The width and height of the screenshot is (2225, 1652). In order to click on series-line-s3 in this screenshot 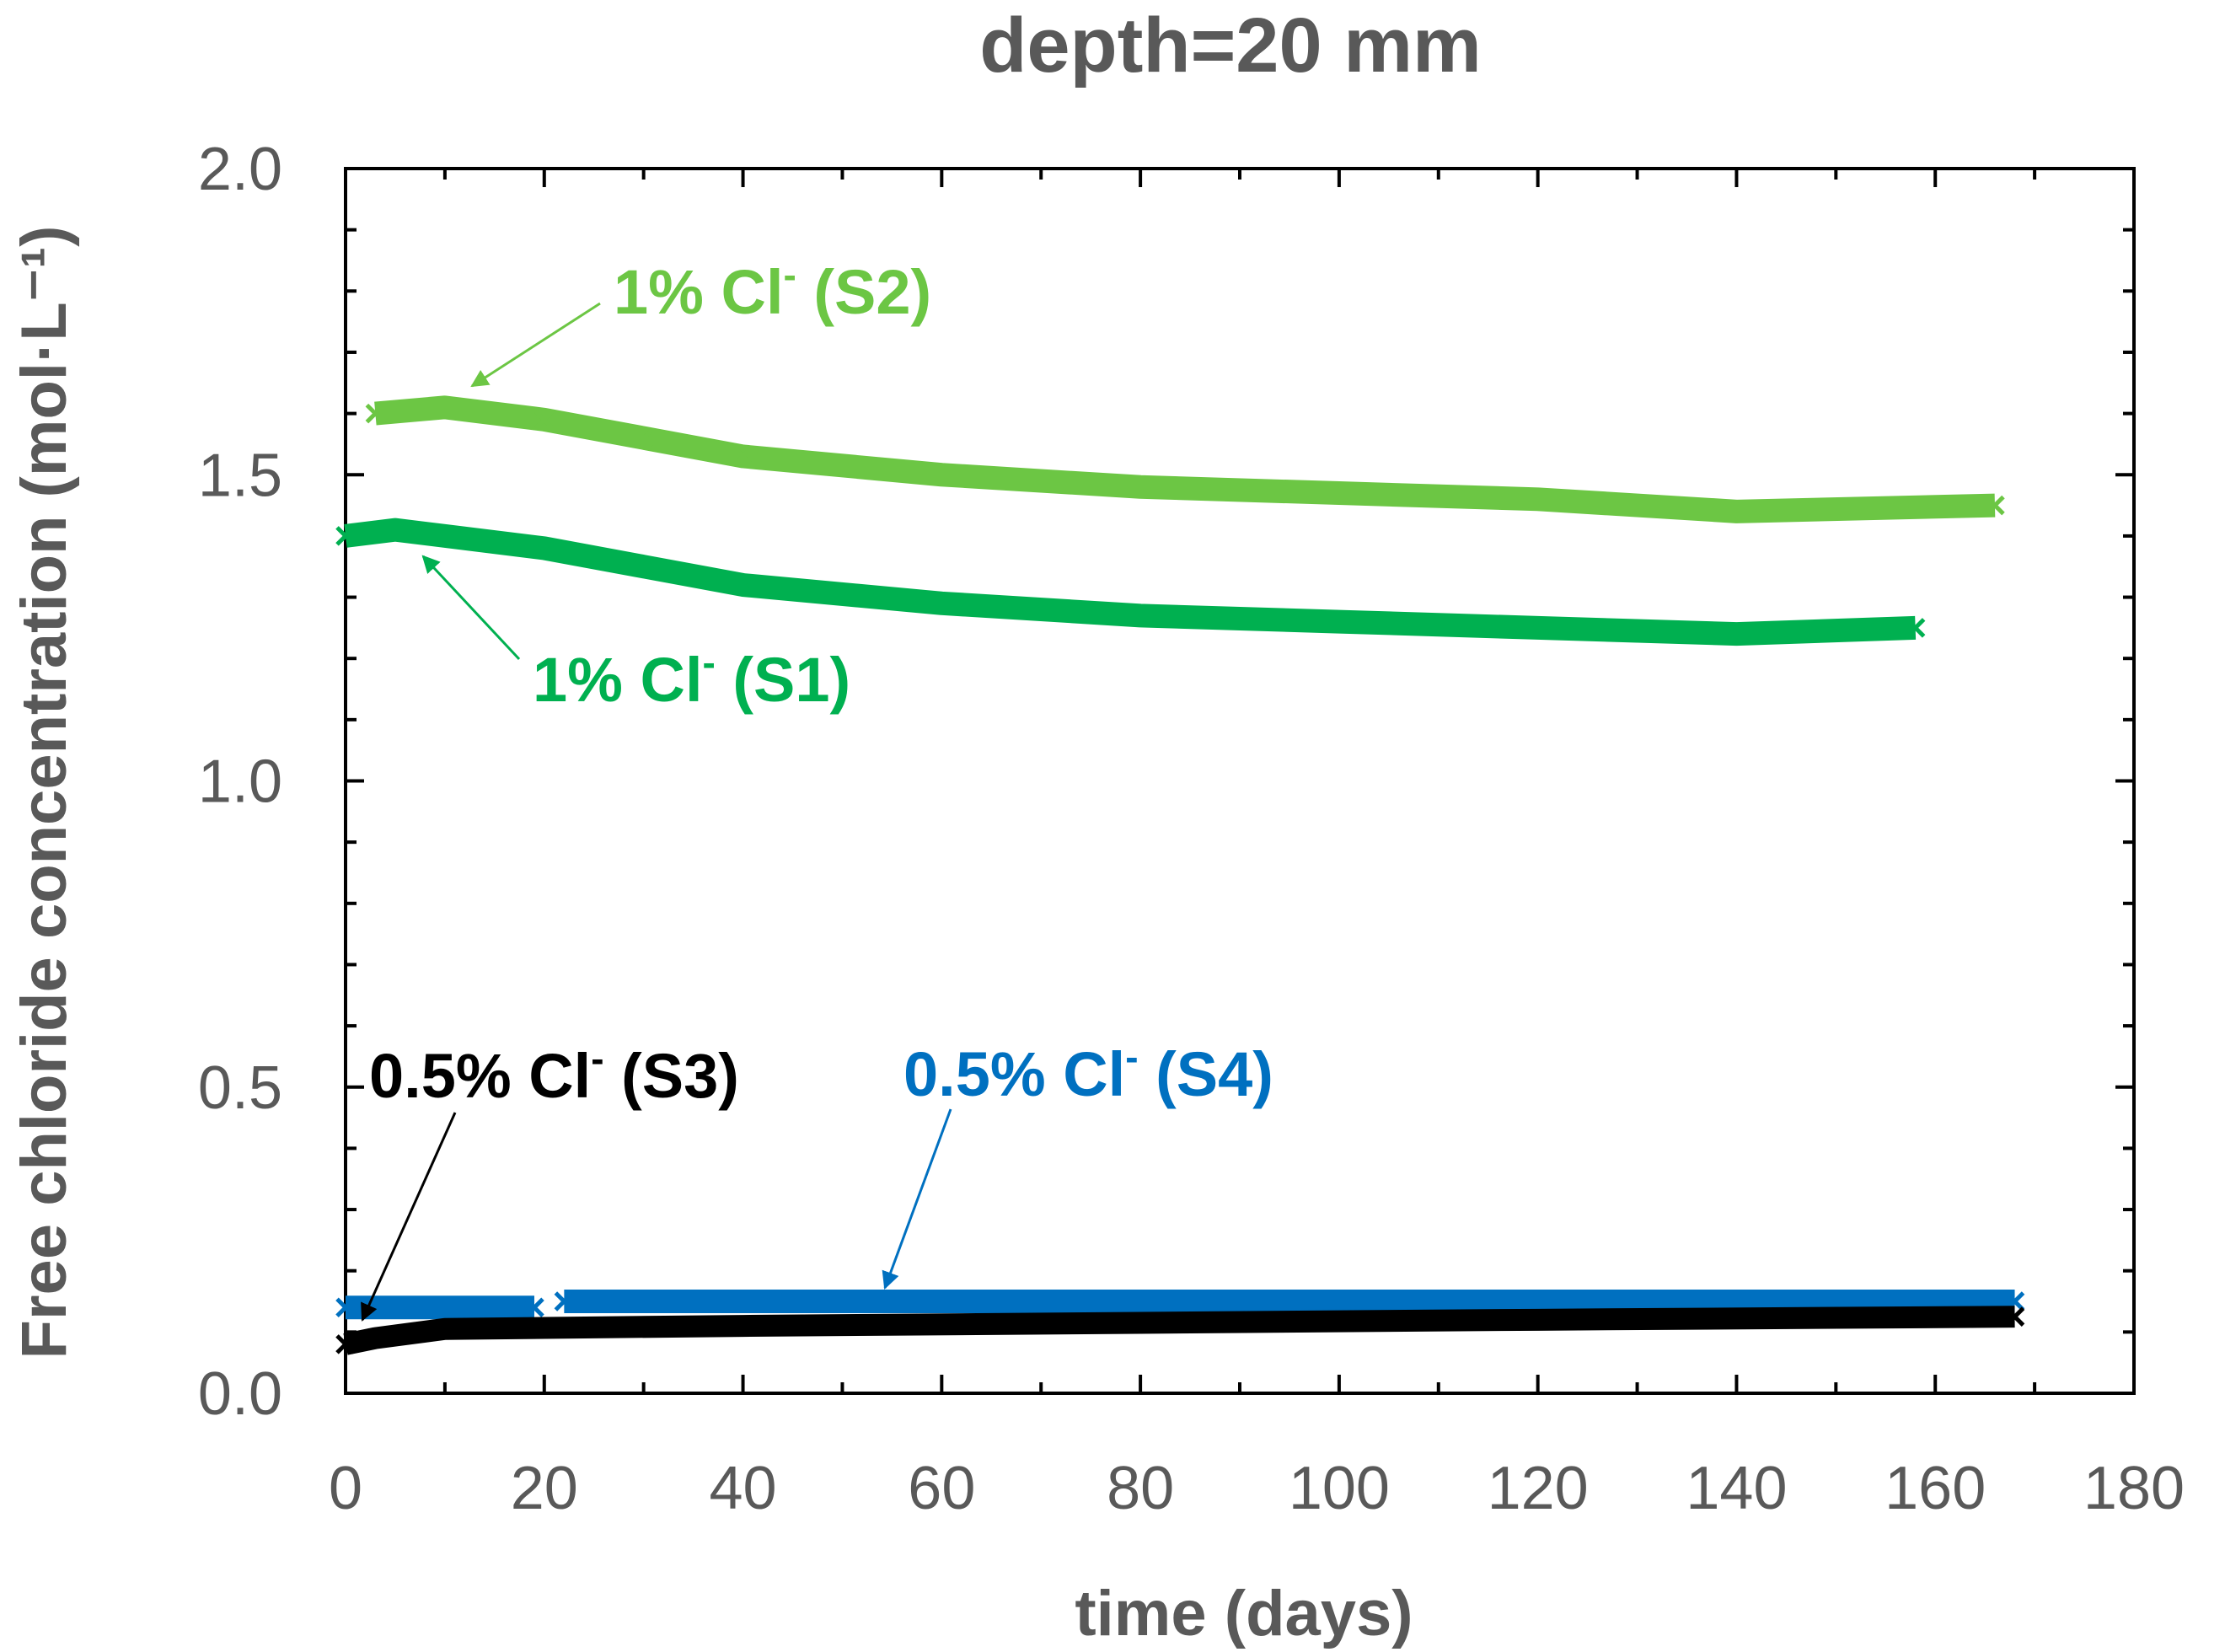, I will do `click(1179, 1330)`.